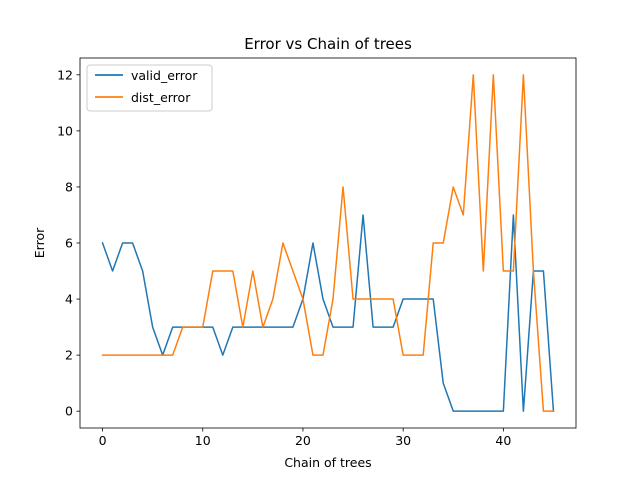 This screenshot has height=480, width=640. I want to click on y-tick-label: 0, so click(69, 411).